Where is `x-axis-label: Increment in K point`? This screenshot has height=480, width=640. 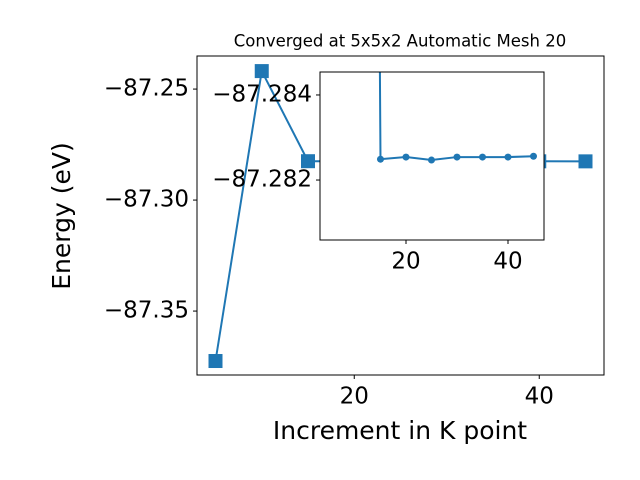
x-axis-label: Increment in K point is located at coordinates (400, 430).